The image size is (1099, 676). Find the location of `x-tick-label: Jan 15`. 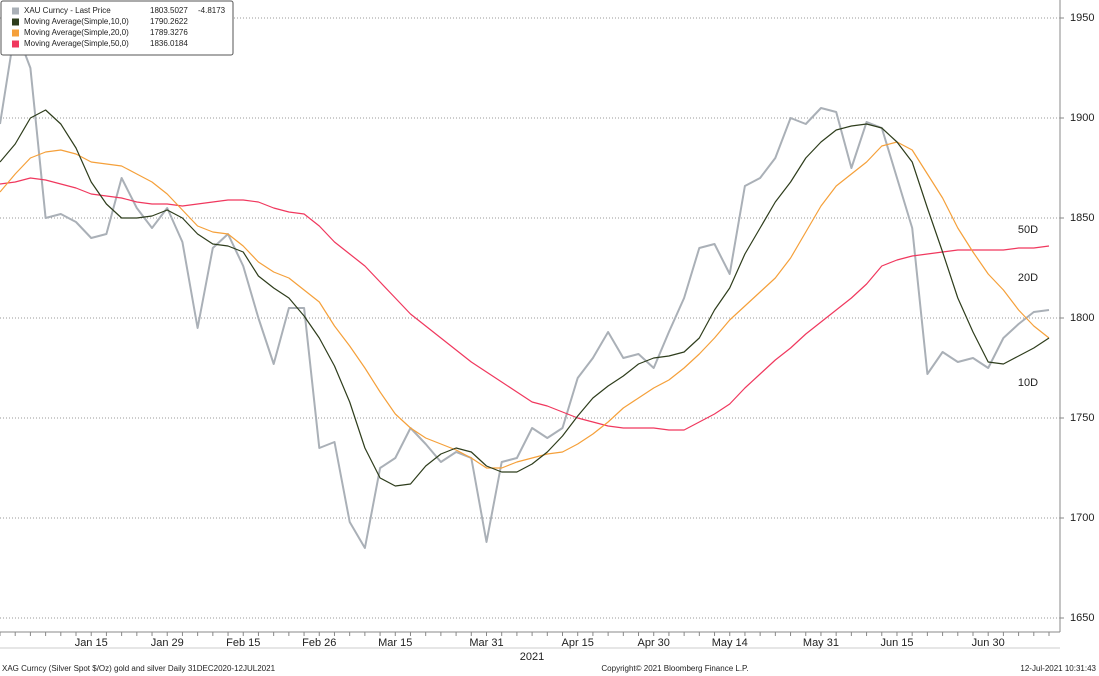

x-tick-label: Jan 15 is located at coordinates (91, 643).